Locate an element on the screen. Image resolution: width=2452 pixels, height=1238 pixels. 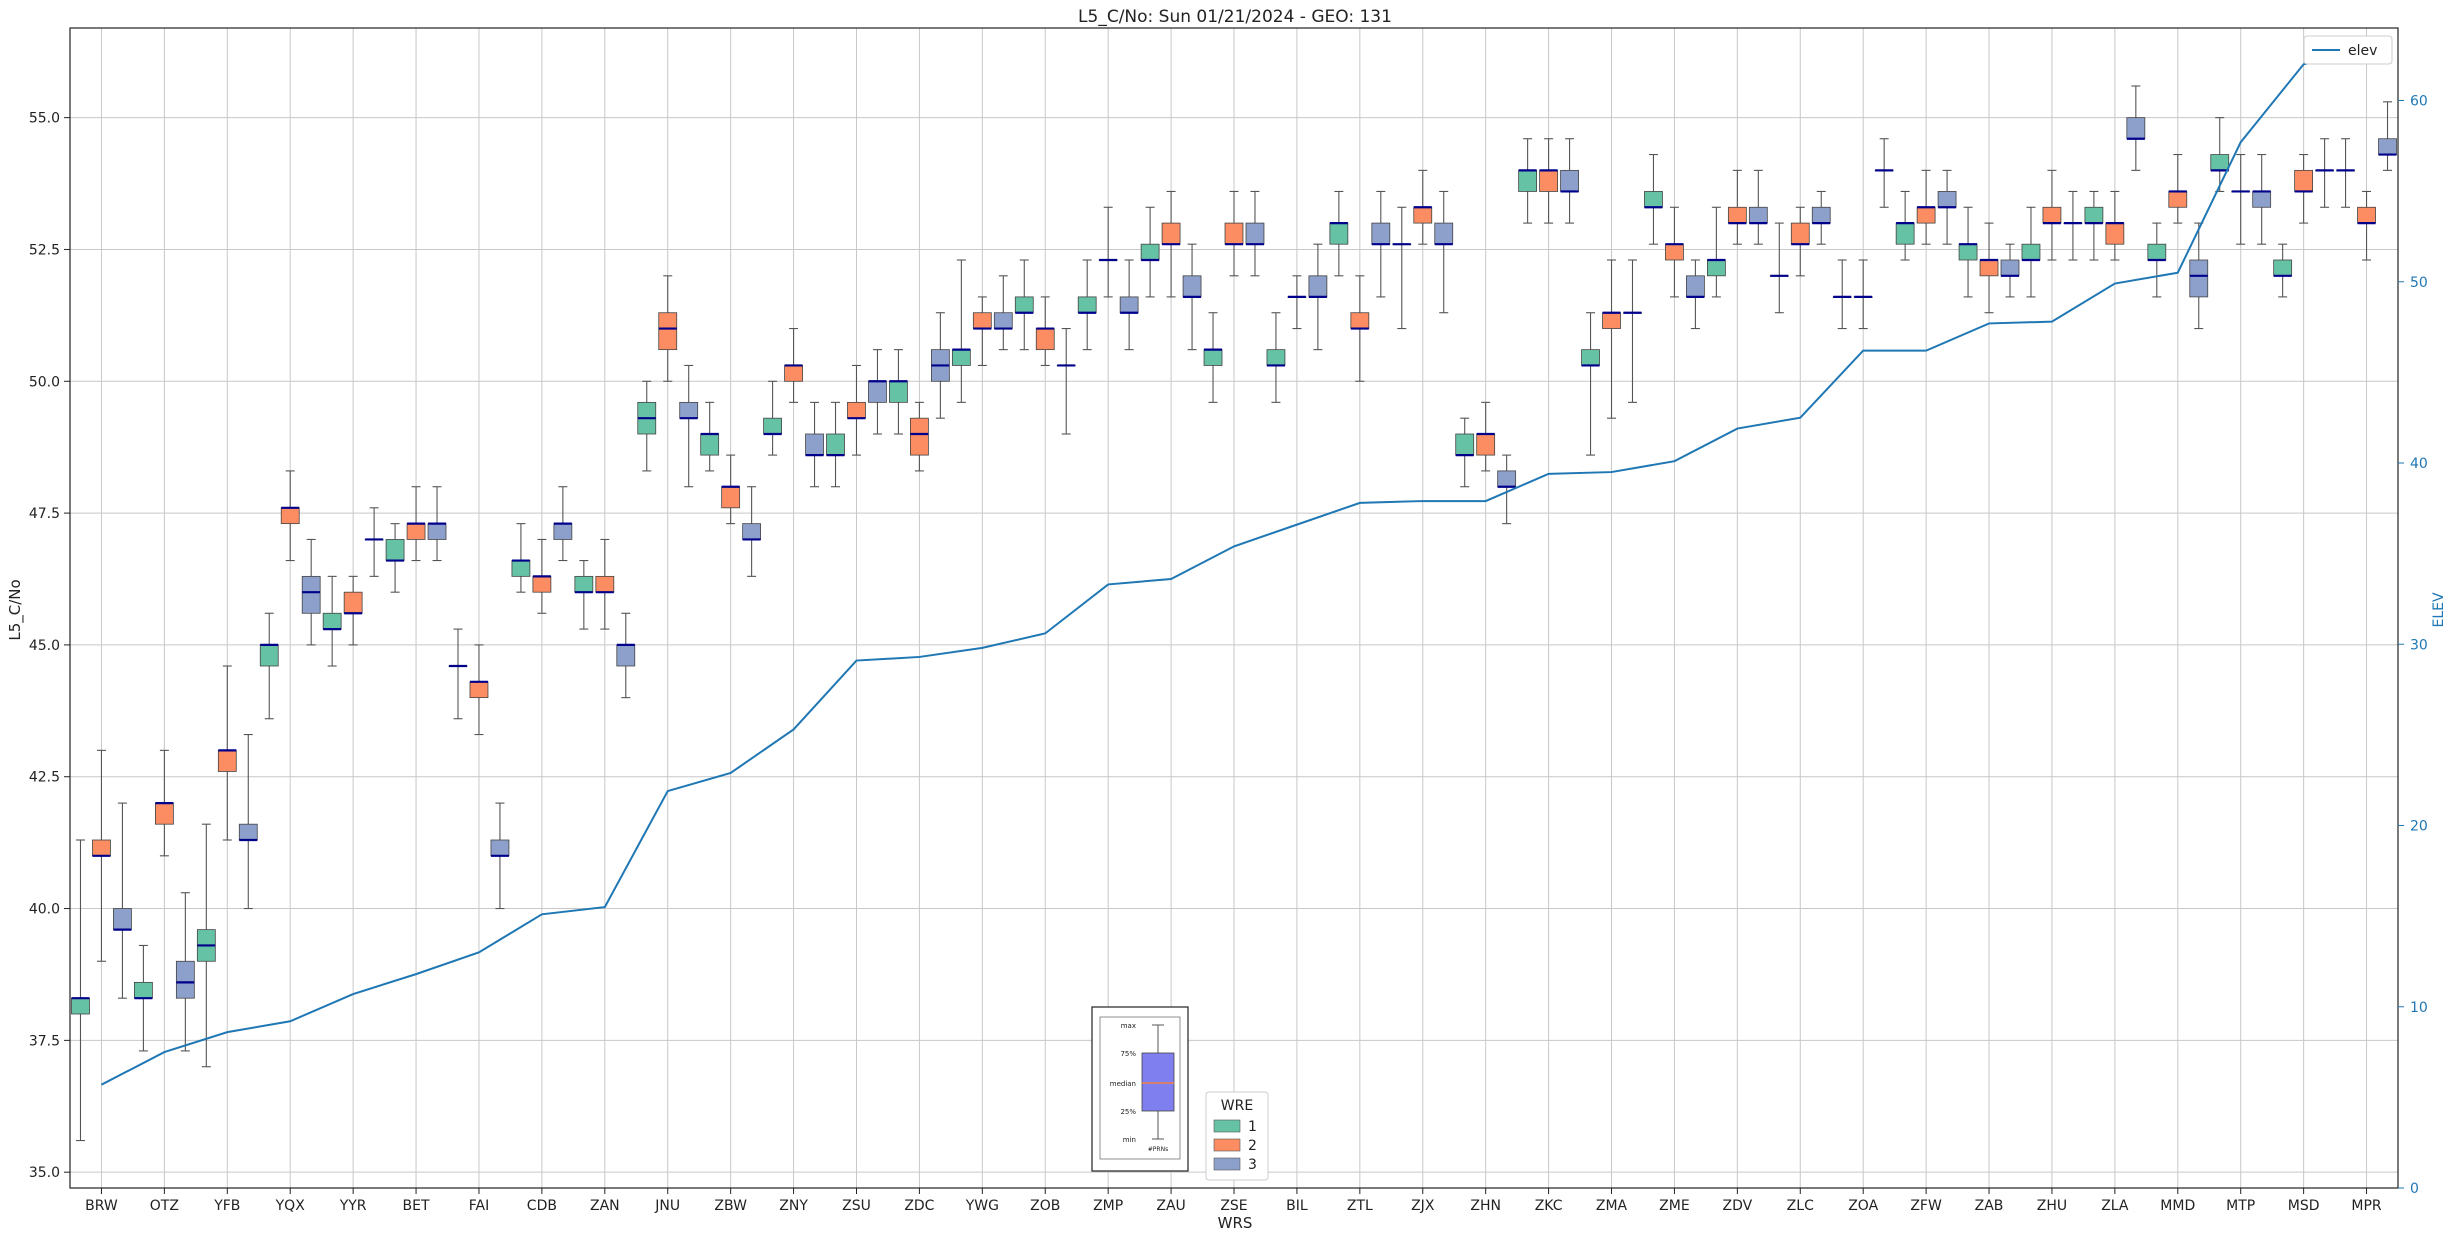
box-key-inset: max 75% median 25% min #PRNs is located at coordinates (1140, 1089).